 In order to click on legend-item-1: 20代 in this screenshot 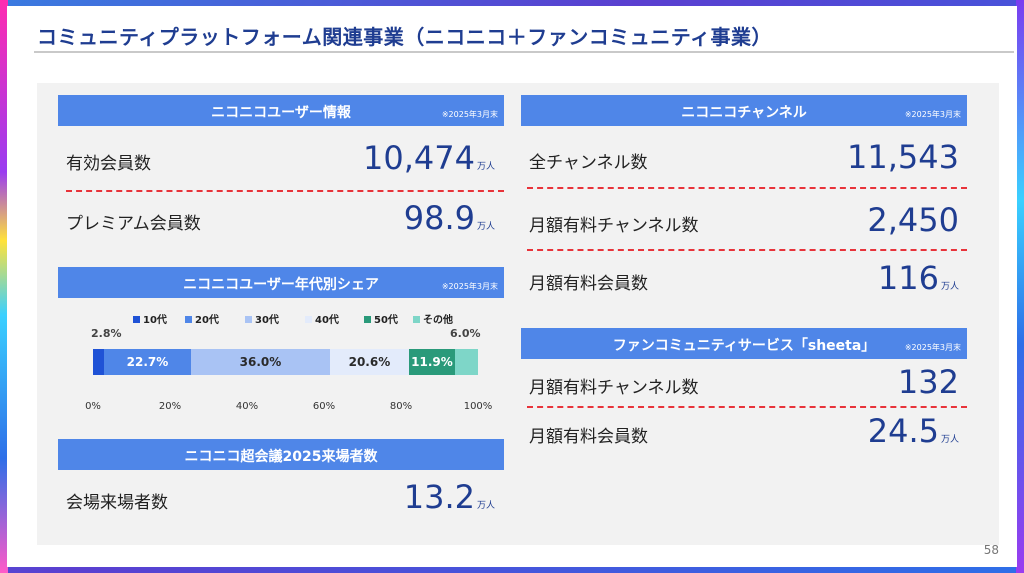, I will do `click(202, 318)`.